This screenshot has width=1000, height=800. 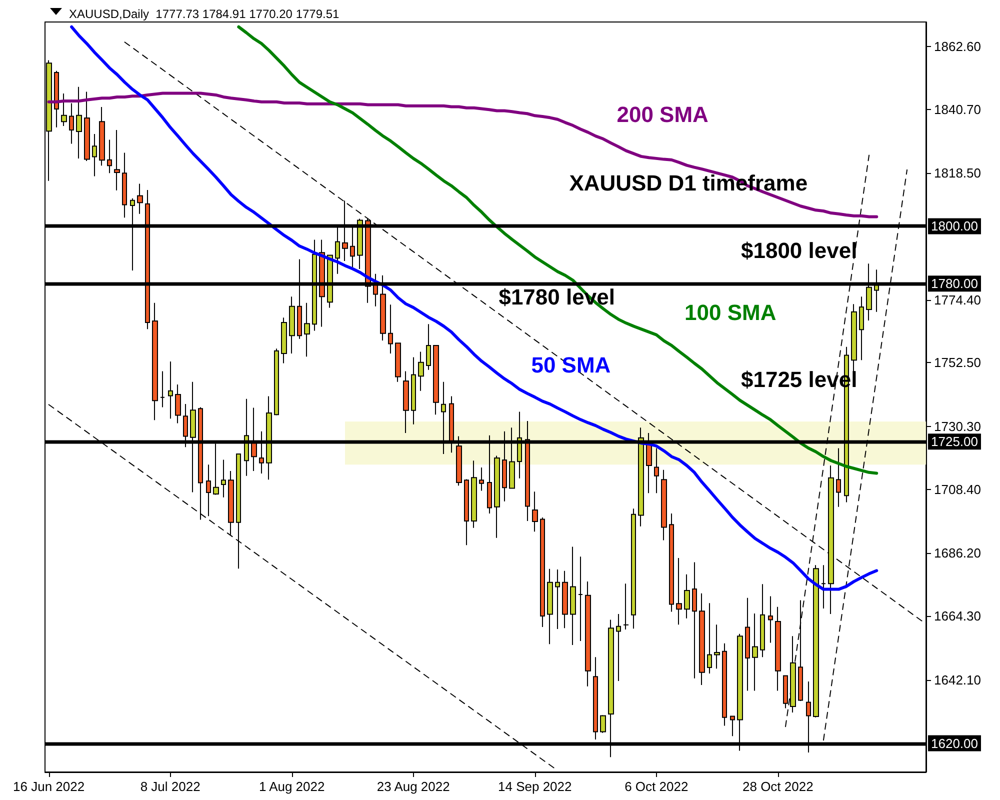 What do you see at coordinates (462, 155) in the screenshot?
I see `line-series` at bounding box center [462, 155].